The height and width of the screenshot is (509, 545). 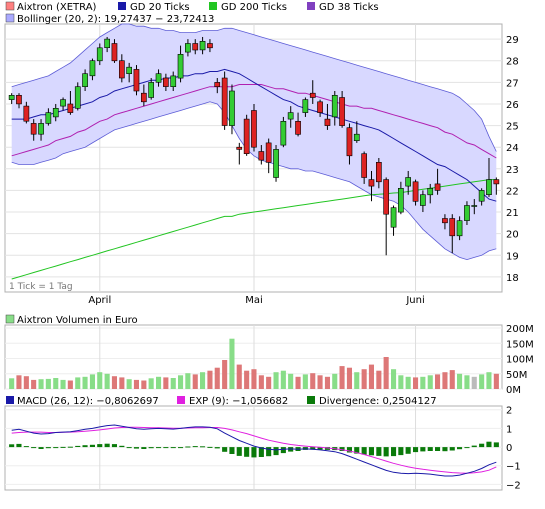 What do you see at coordinates (509, 411) in the screenshot?
I see `macd-tick-label: 2` at bounding box center [509, 411].